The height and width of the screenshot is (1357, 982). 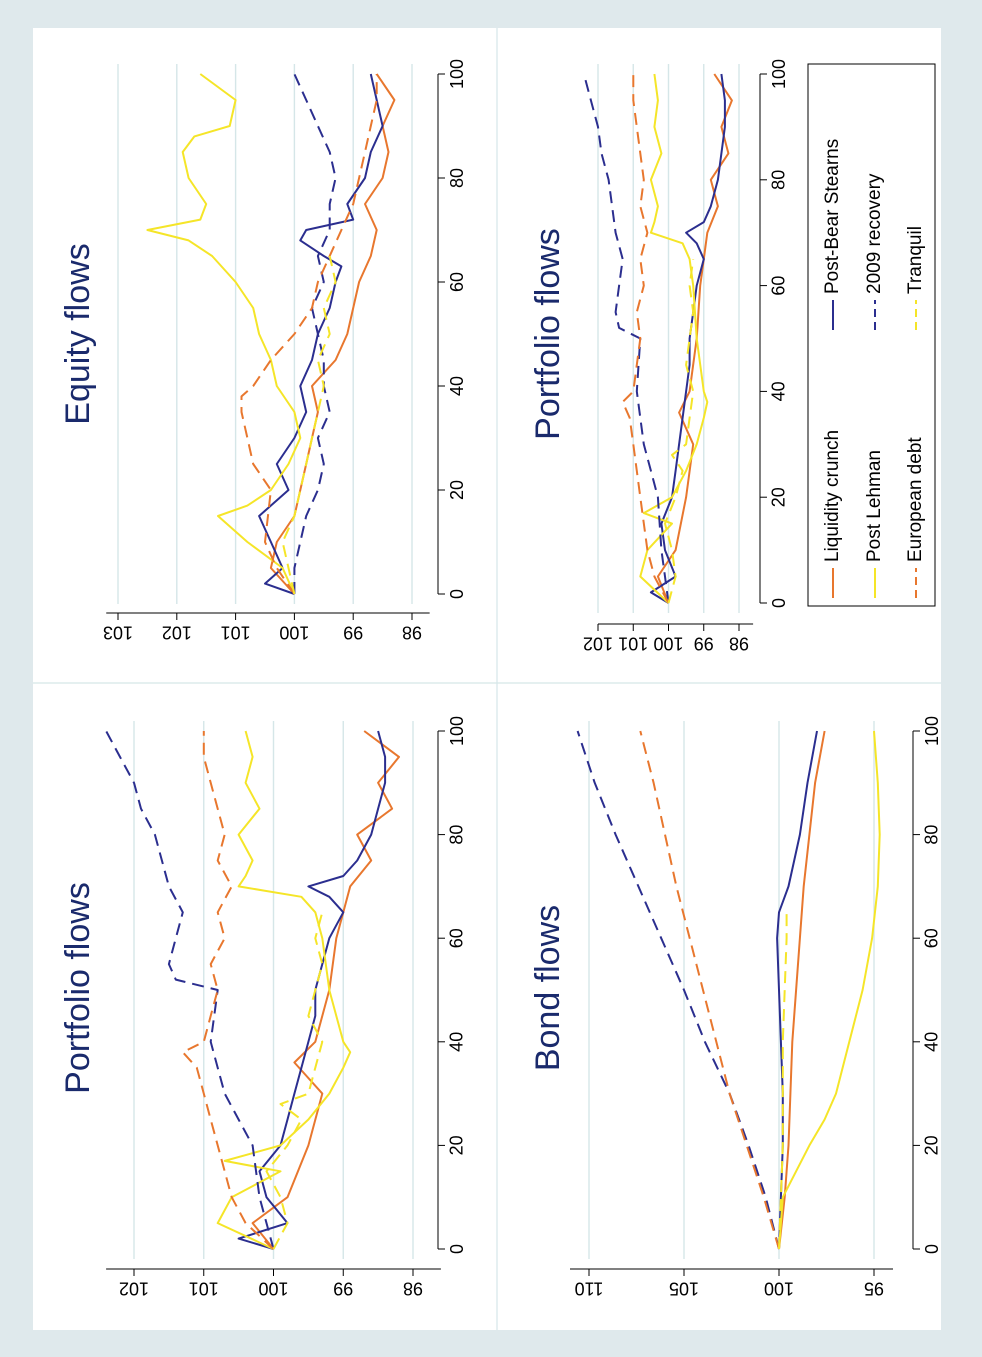 What do you see at coordinates (548, 988) in the screenshot?
I see `chart-title: Bond flows` at bounding box center [548, 988].